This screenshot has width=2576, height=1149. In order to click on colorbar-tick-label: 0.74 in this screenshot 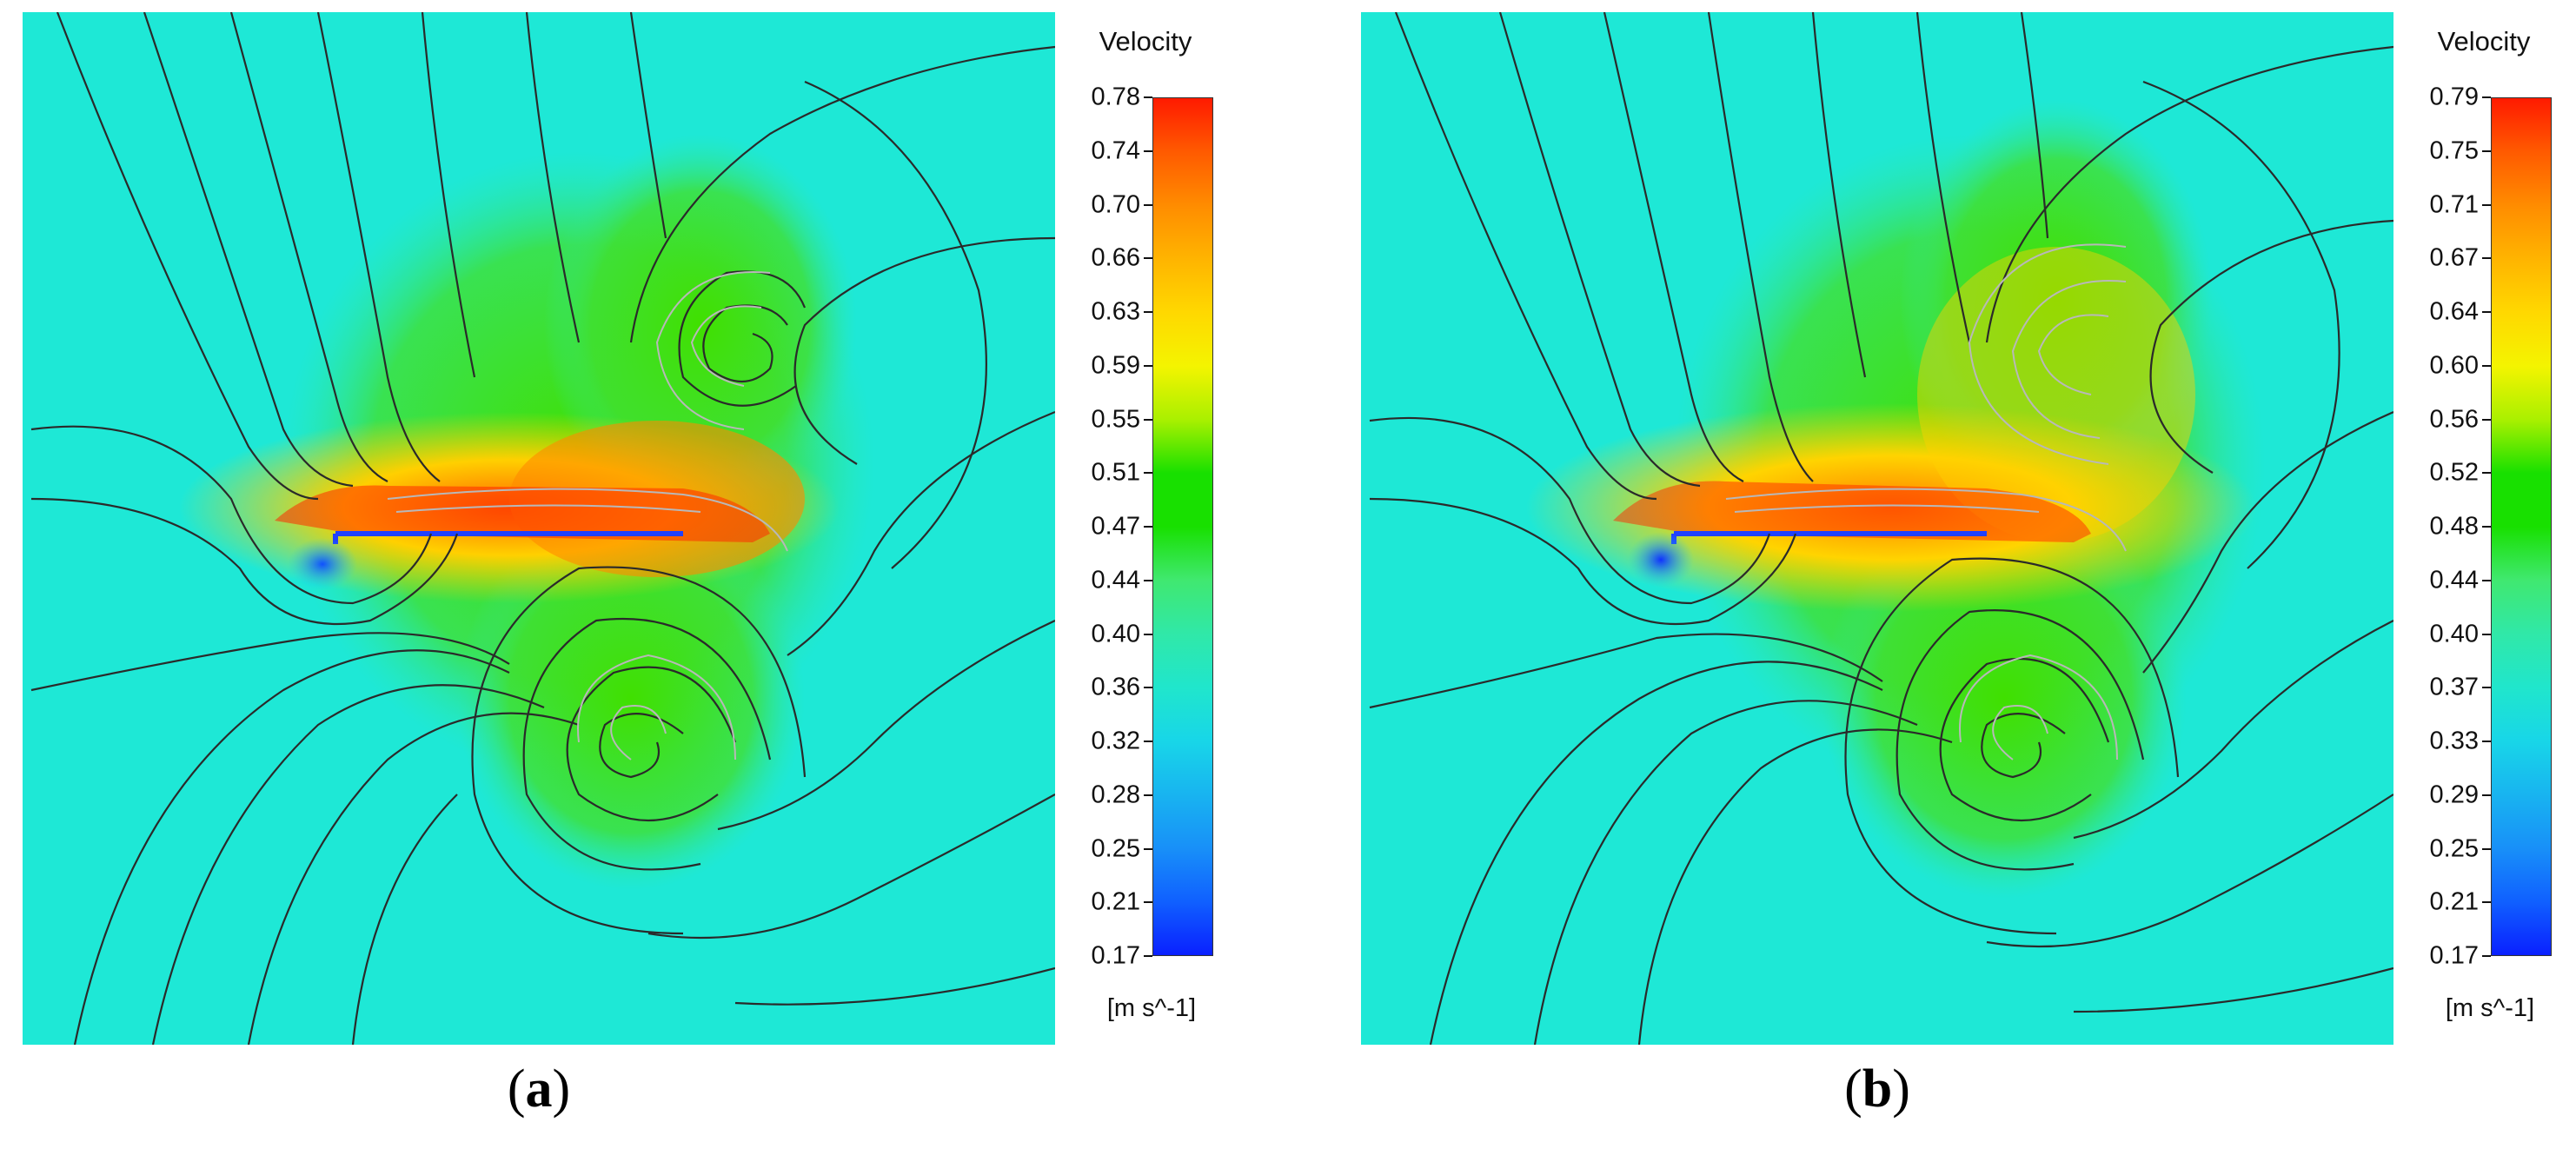, I will do `click(1115, 150)`.